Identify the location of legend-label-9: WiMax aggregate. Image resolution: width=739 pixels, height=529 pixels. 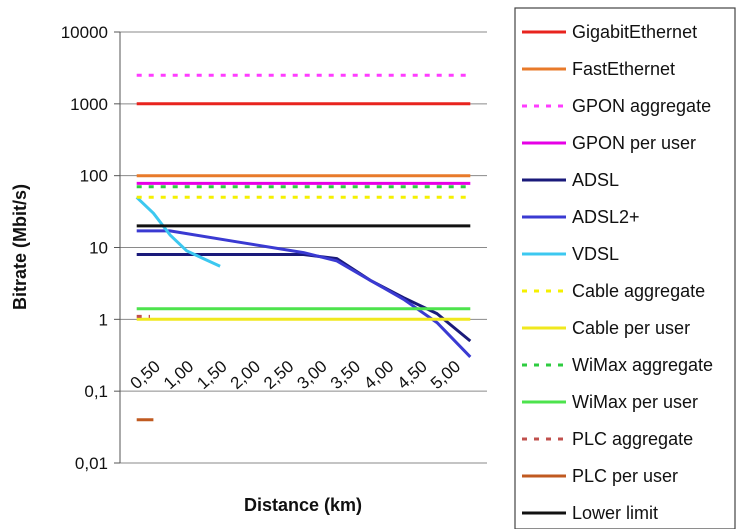
(642, 365).